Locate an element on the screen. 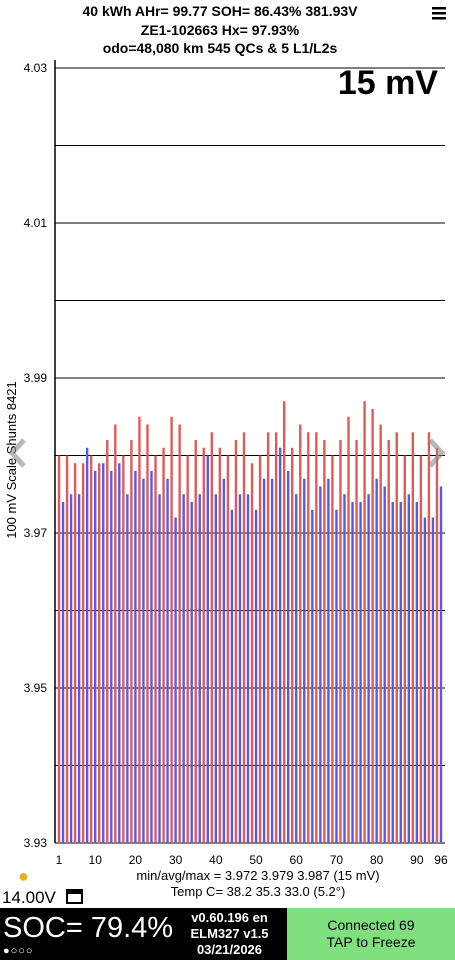 Image resolution: width=455 pixels, height=960 pixels. x-tick-label: 30 is located at coordinates (176, 860).